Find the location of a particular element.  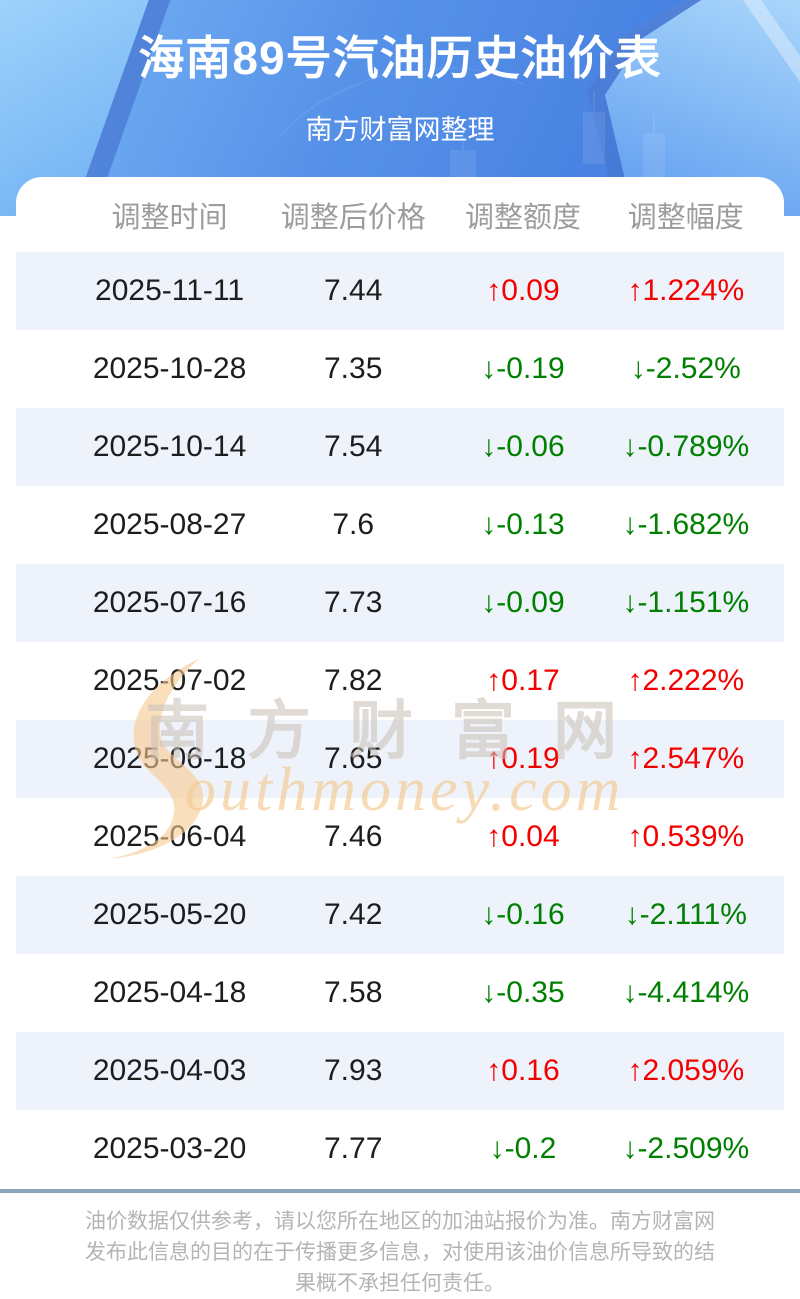

table-row: 2025-07-02 7.82 ↑0.17 ↑2.222% is located at coordinates (400, 681).